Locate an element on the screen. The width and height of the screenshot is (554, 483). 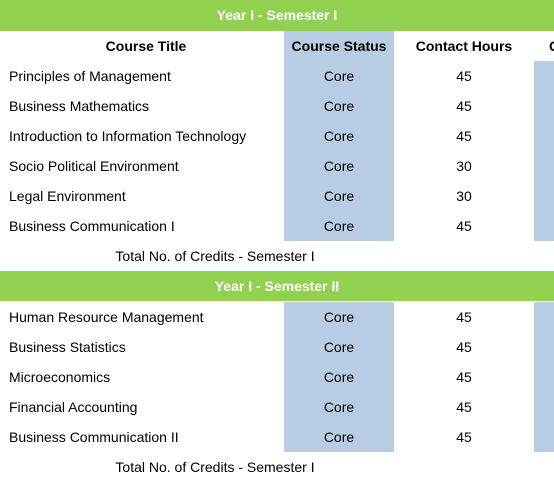
section-header: Year I - Semester II is located at coordinates (277, 286).